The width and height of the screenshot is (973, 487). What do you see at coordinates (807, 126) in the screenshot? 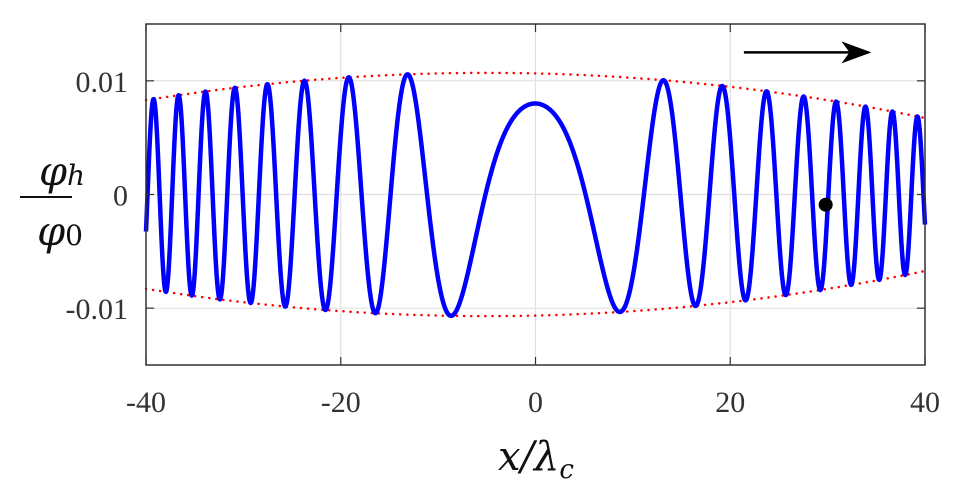
I see `annotations` at bounding box center [807, 126].